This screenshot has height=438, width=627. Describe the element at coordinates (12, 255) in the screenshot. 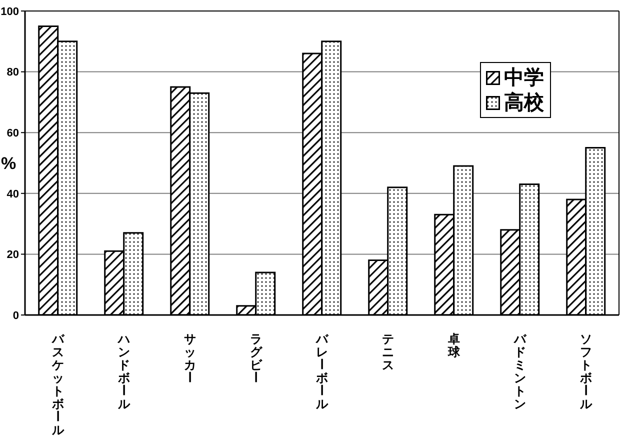

I see `y-tick-label: 20` at that location.